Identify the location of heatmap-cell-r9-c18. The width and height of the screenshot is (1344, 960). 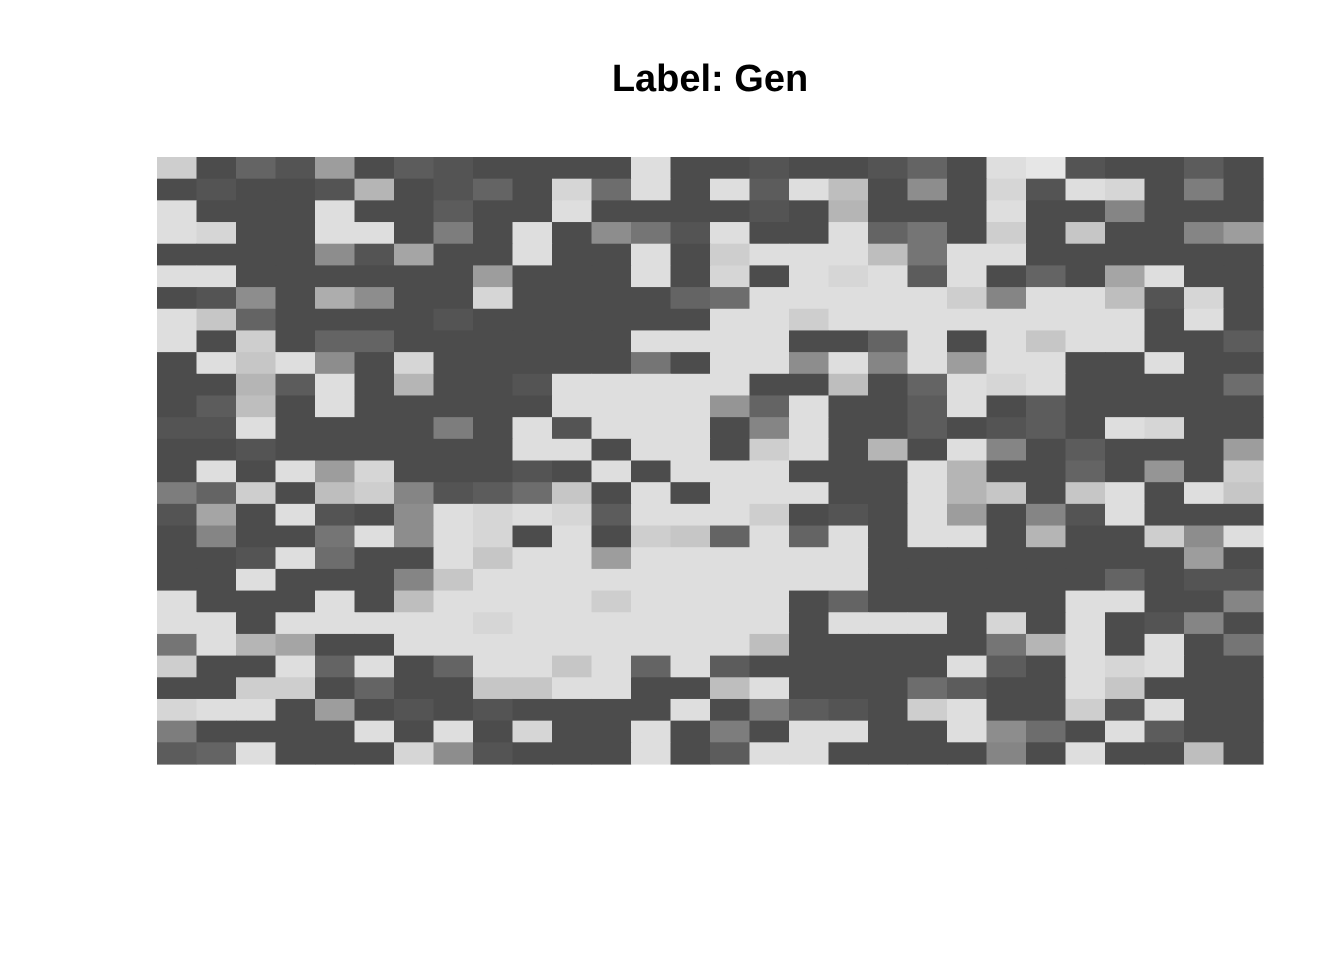
(888, 363).